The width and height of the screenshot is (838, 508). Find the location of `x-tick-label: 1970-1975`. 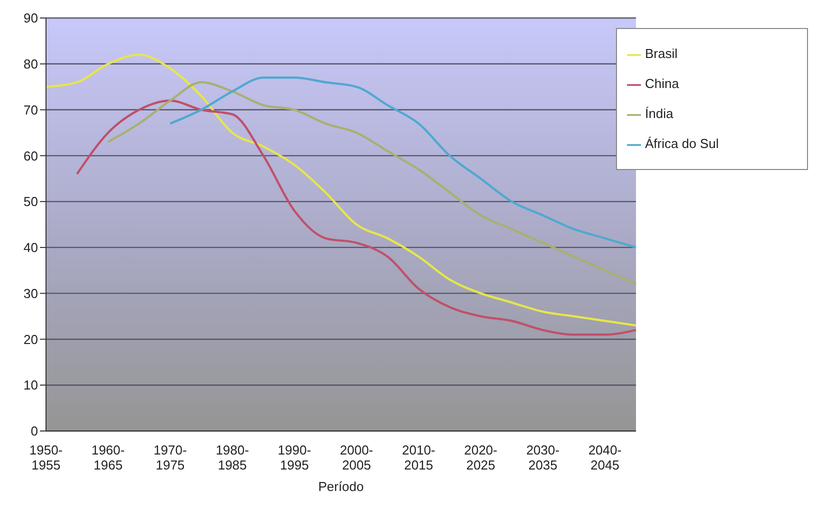

x-tick-label: 1970-1975 is located at coordinates (170, 457).